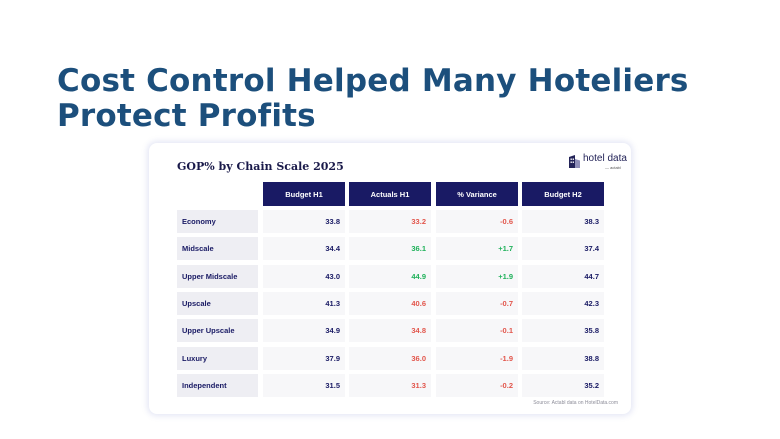 Image resolution: width=780 pixels, height=439 pixels. Describe the element at coordinates (217, 330) in the screenshot. I see `row-label: Upper Upscale` at that location.